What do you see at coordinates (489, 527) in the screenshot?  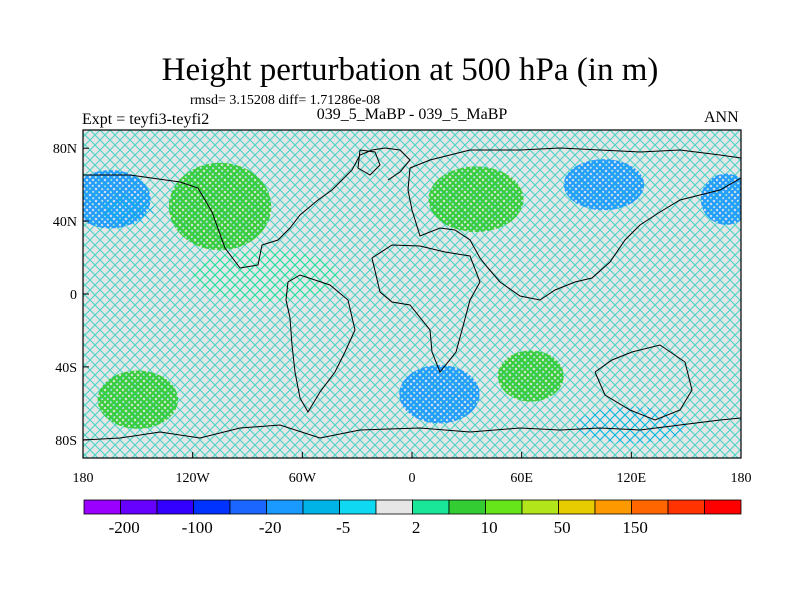 I see `colorbar-label: 10` at bounding box center [489, 527].